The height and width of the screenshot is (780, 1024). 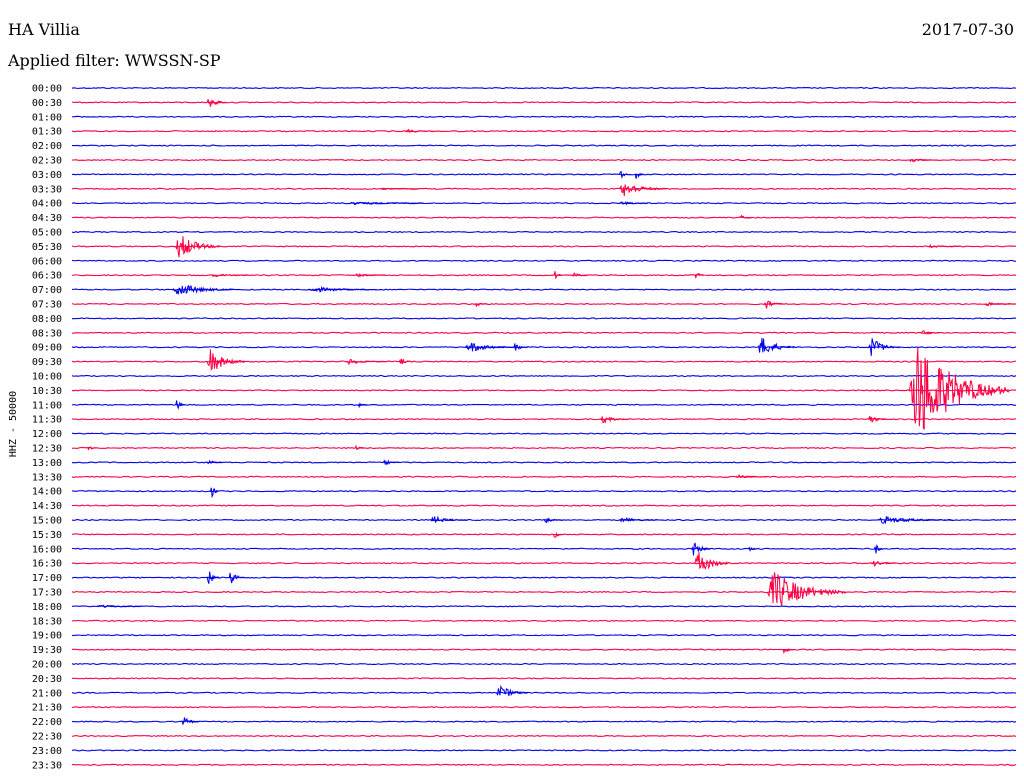 I want to click on row-time-label: 10:30, so click(x=47, y=391).